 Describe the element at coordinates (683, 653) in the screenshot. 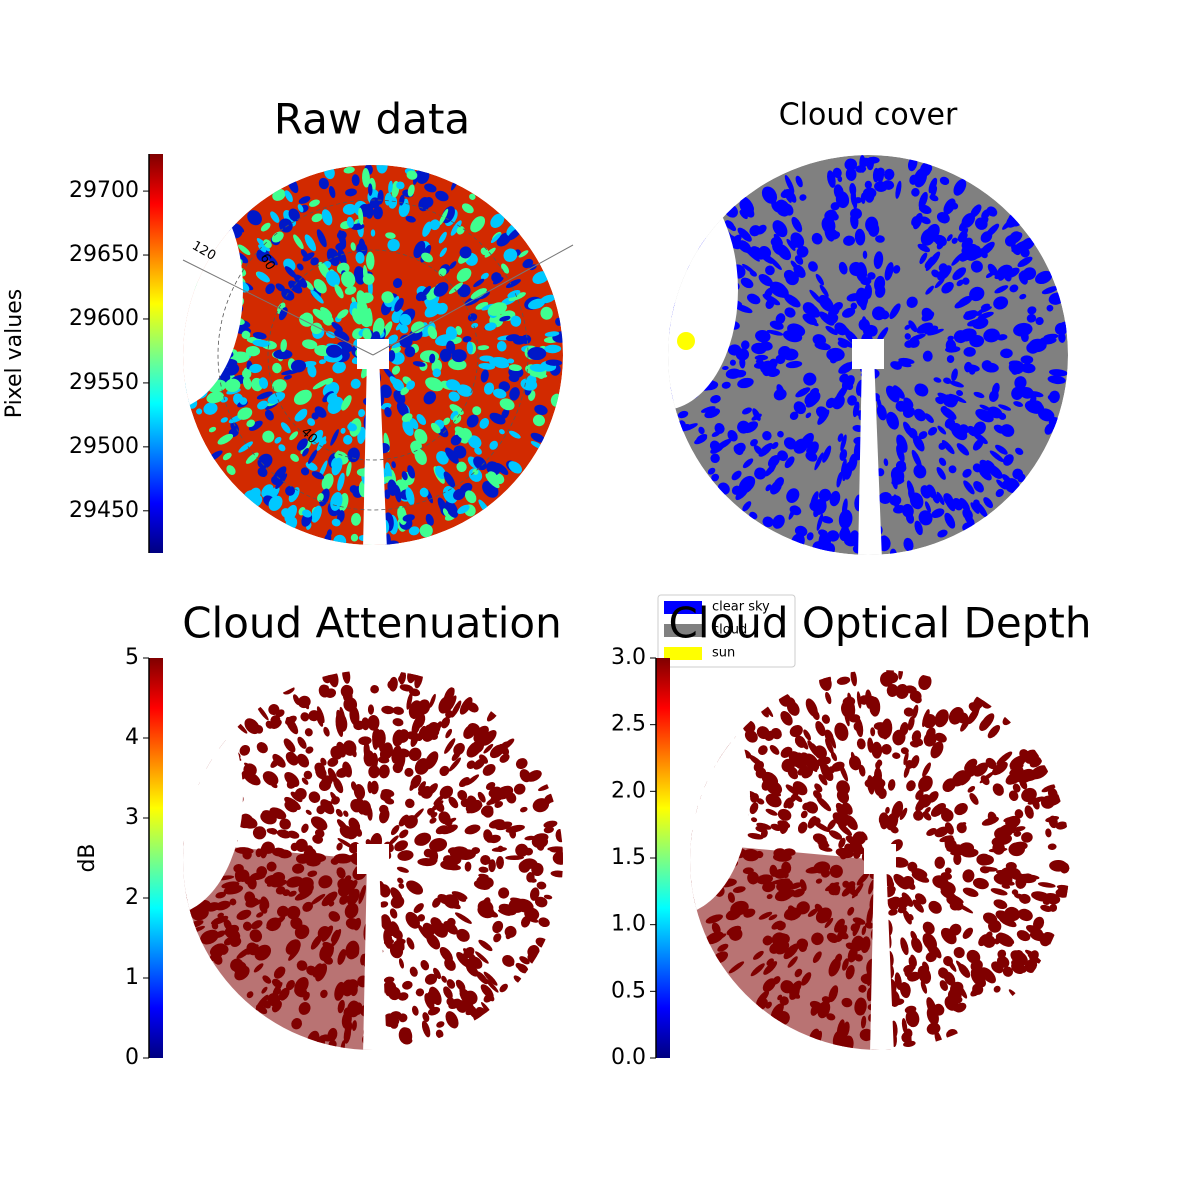

I see `legend-swatch` at that location.